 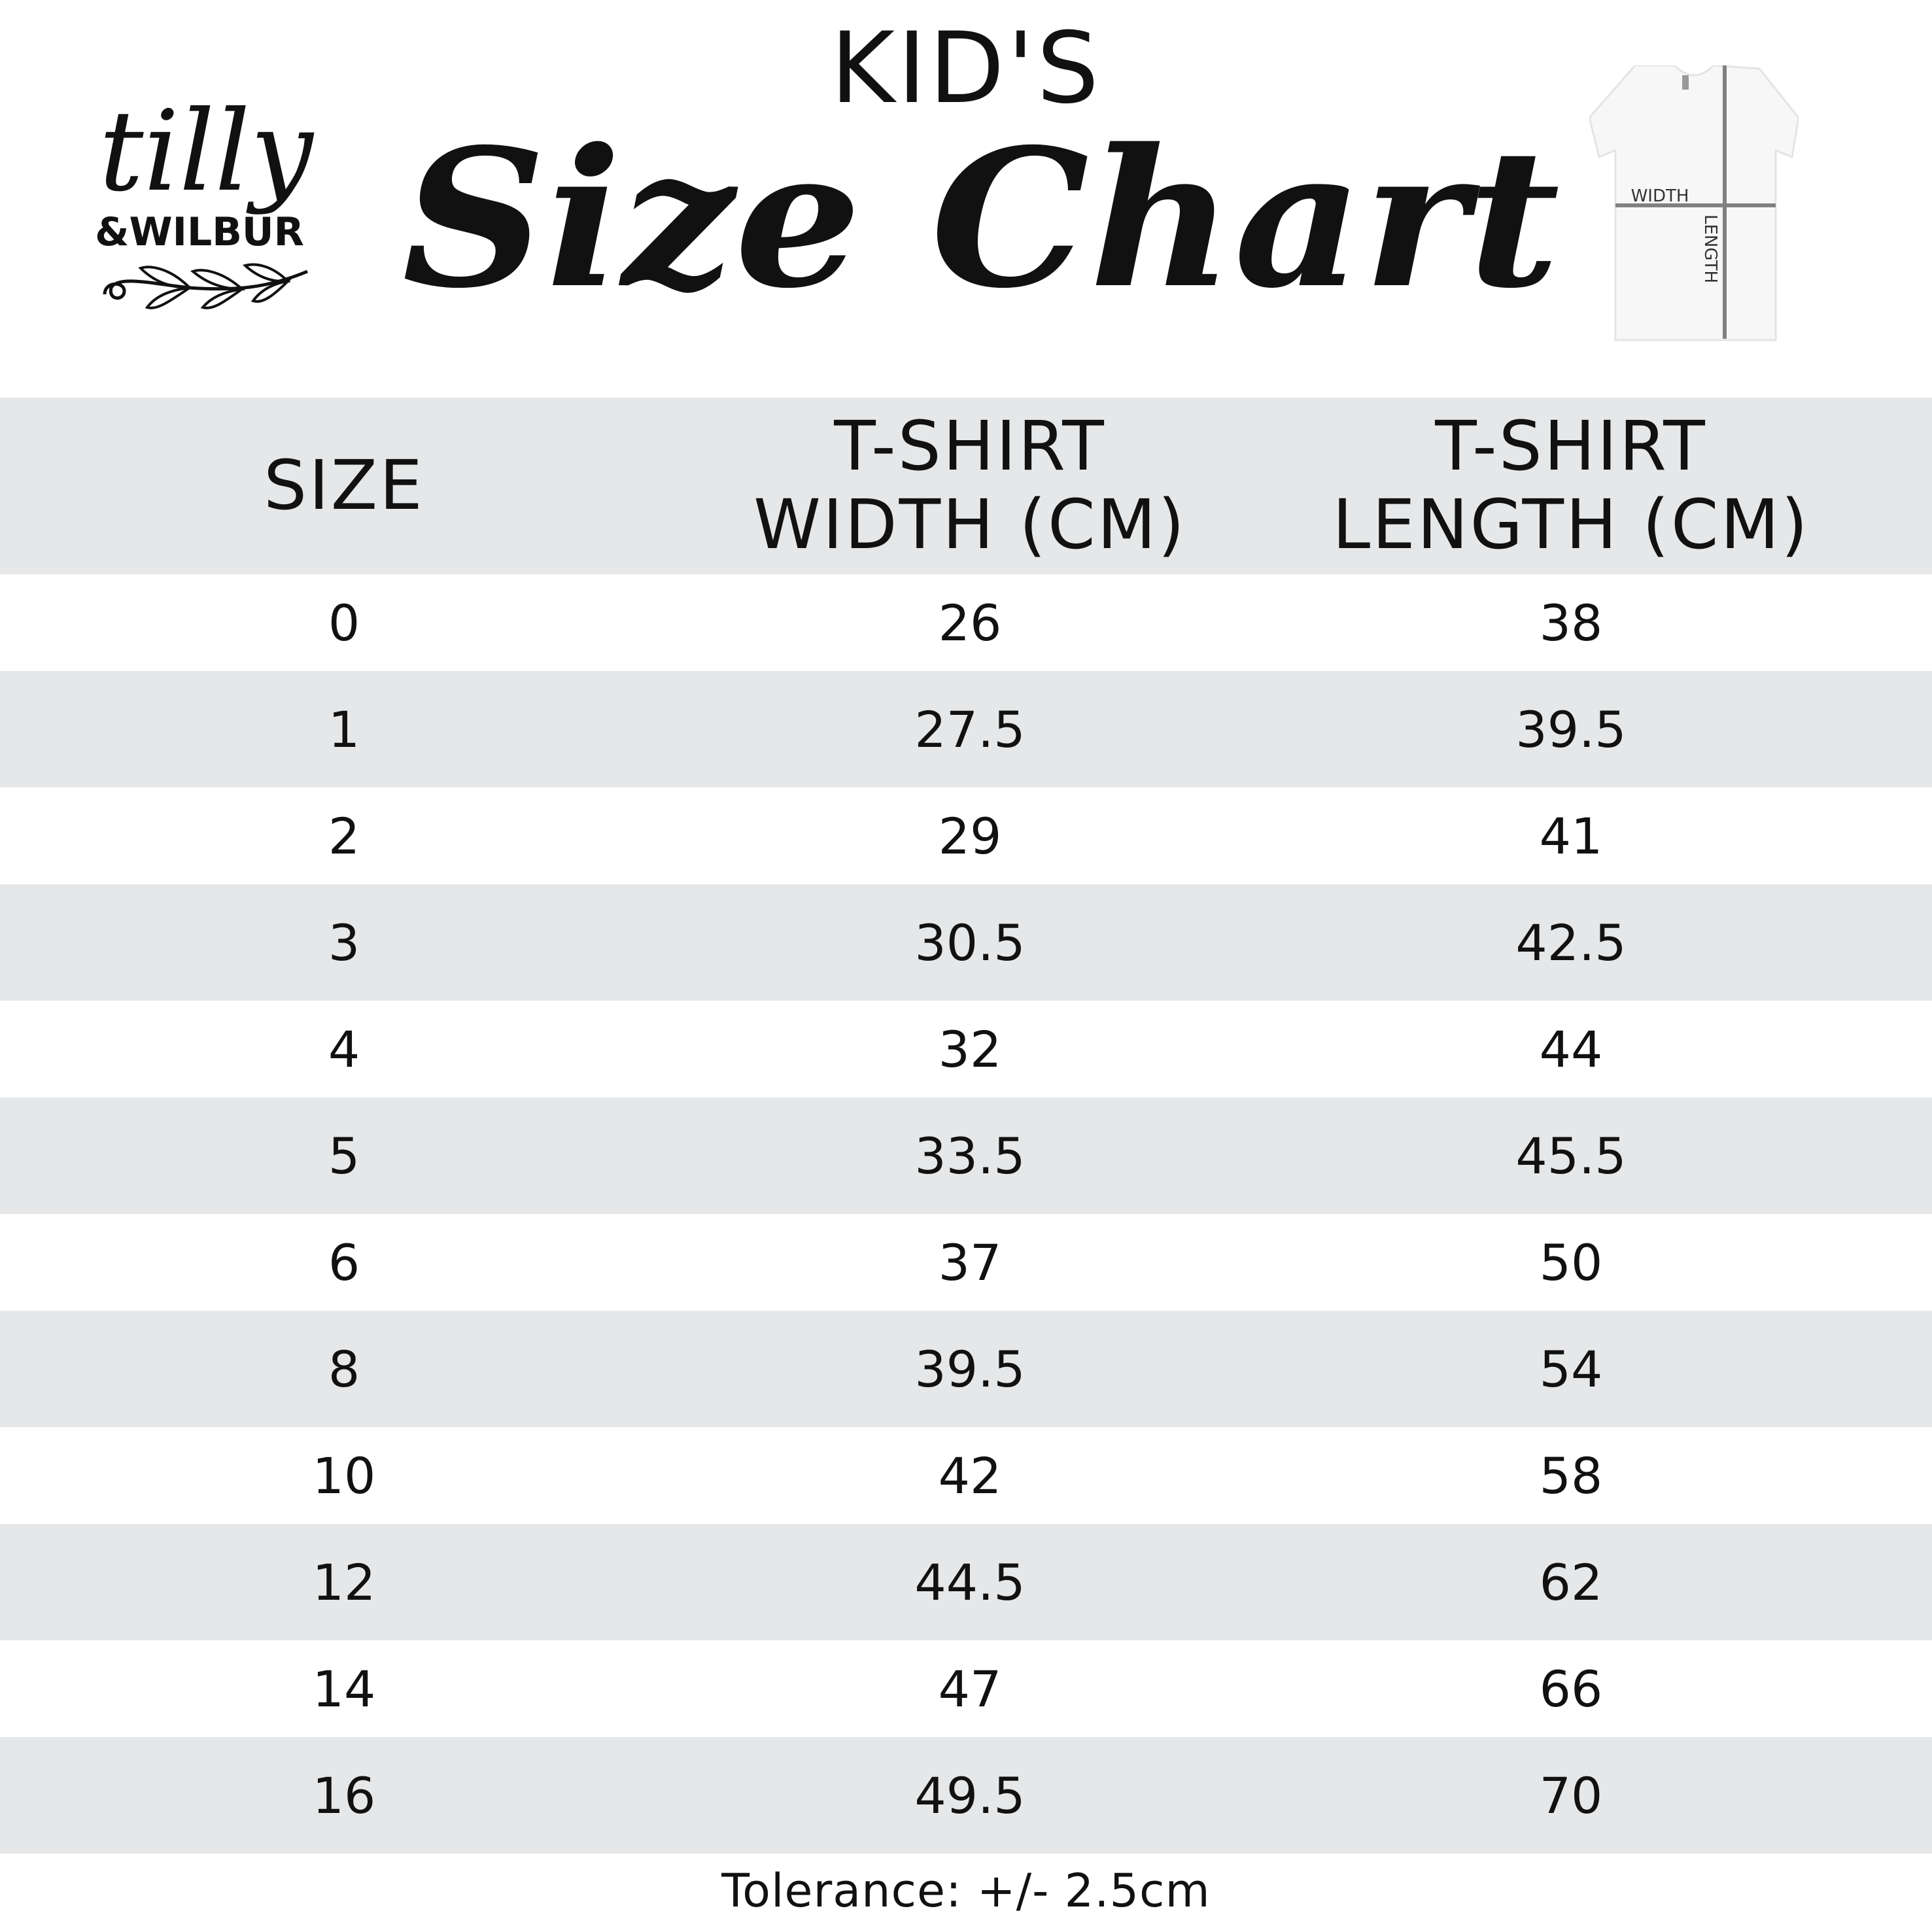 What do you see at coordinates (1571, 1262) in the screenshot?
I see `length-cell: 50` at bounding box center [1571, 1262].